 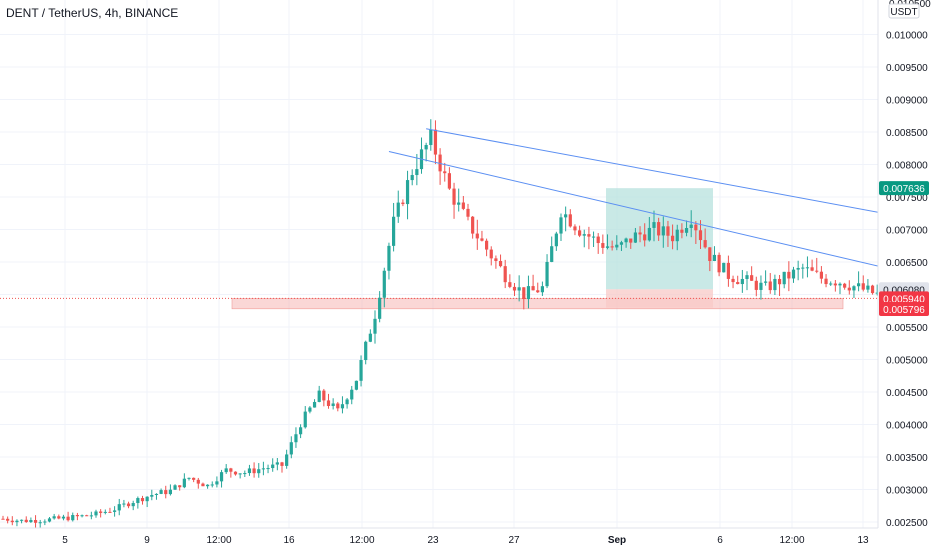 I want to click on price-tick-label: 0.003500, so click(x=907, y=458).